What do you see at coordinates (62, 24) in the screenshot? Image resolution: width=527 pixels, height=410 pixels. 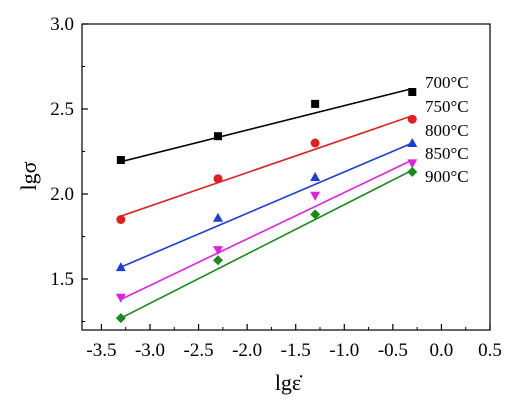 I see `y-tick-label: 3.0` at bounding box center [62, 24].